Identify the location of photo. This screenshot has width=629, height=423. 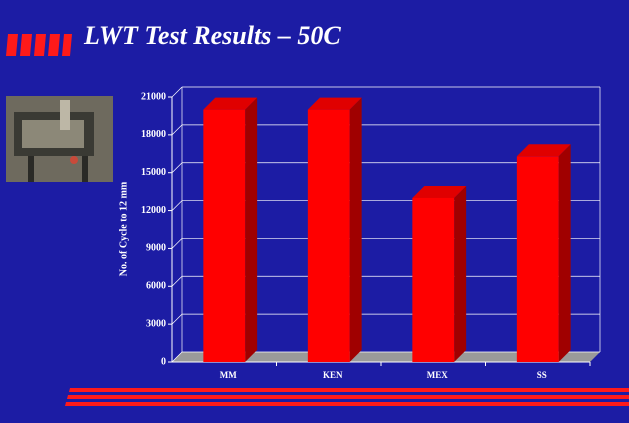
(59, 139).